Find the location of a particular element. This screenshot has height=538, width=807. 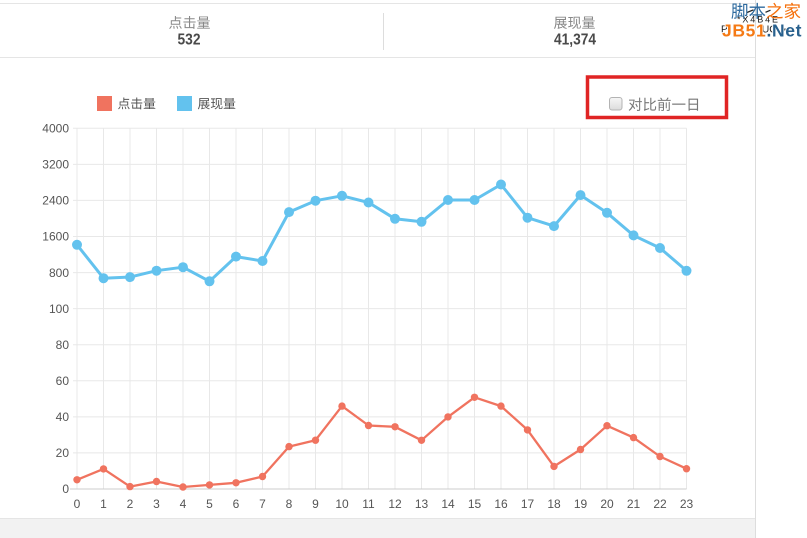

svg-text: 2 is located at coordinates (130, 504).